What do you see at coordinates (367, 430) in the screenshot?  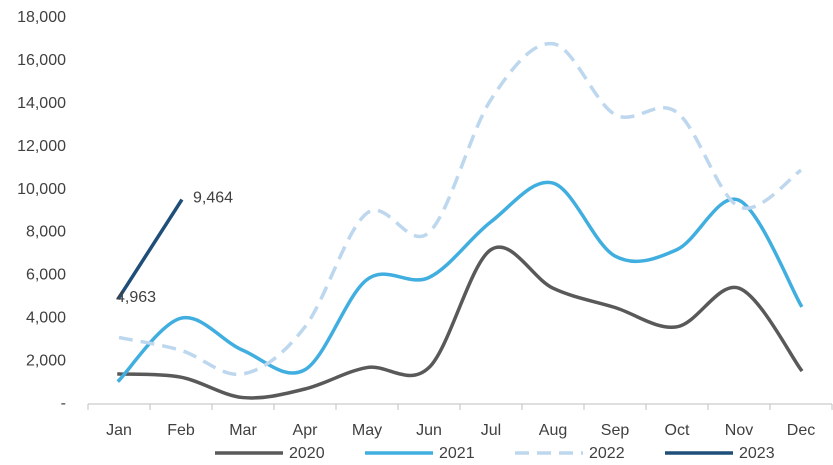 I see `x-tick-label: May` at bounding box center [367, 430].